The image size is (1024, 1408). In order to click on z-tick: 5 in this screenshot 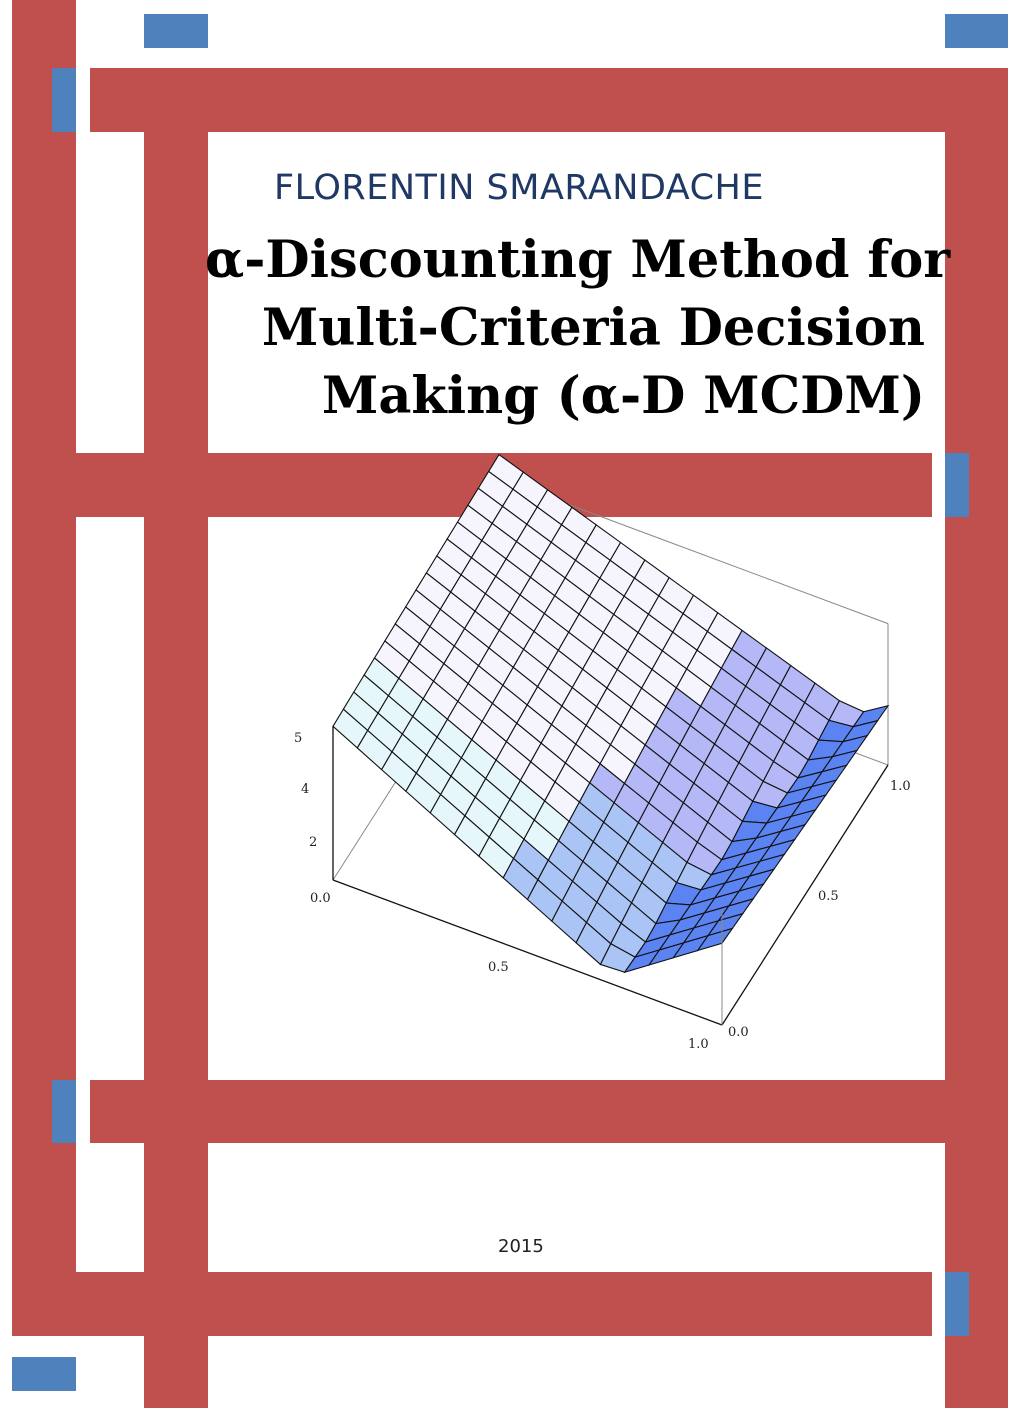, I will do `click(298, 738)`.